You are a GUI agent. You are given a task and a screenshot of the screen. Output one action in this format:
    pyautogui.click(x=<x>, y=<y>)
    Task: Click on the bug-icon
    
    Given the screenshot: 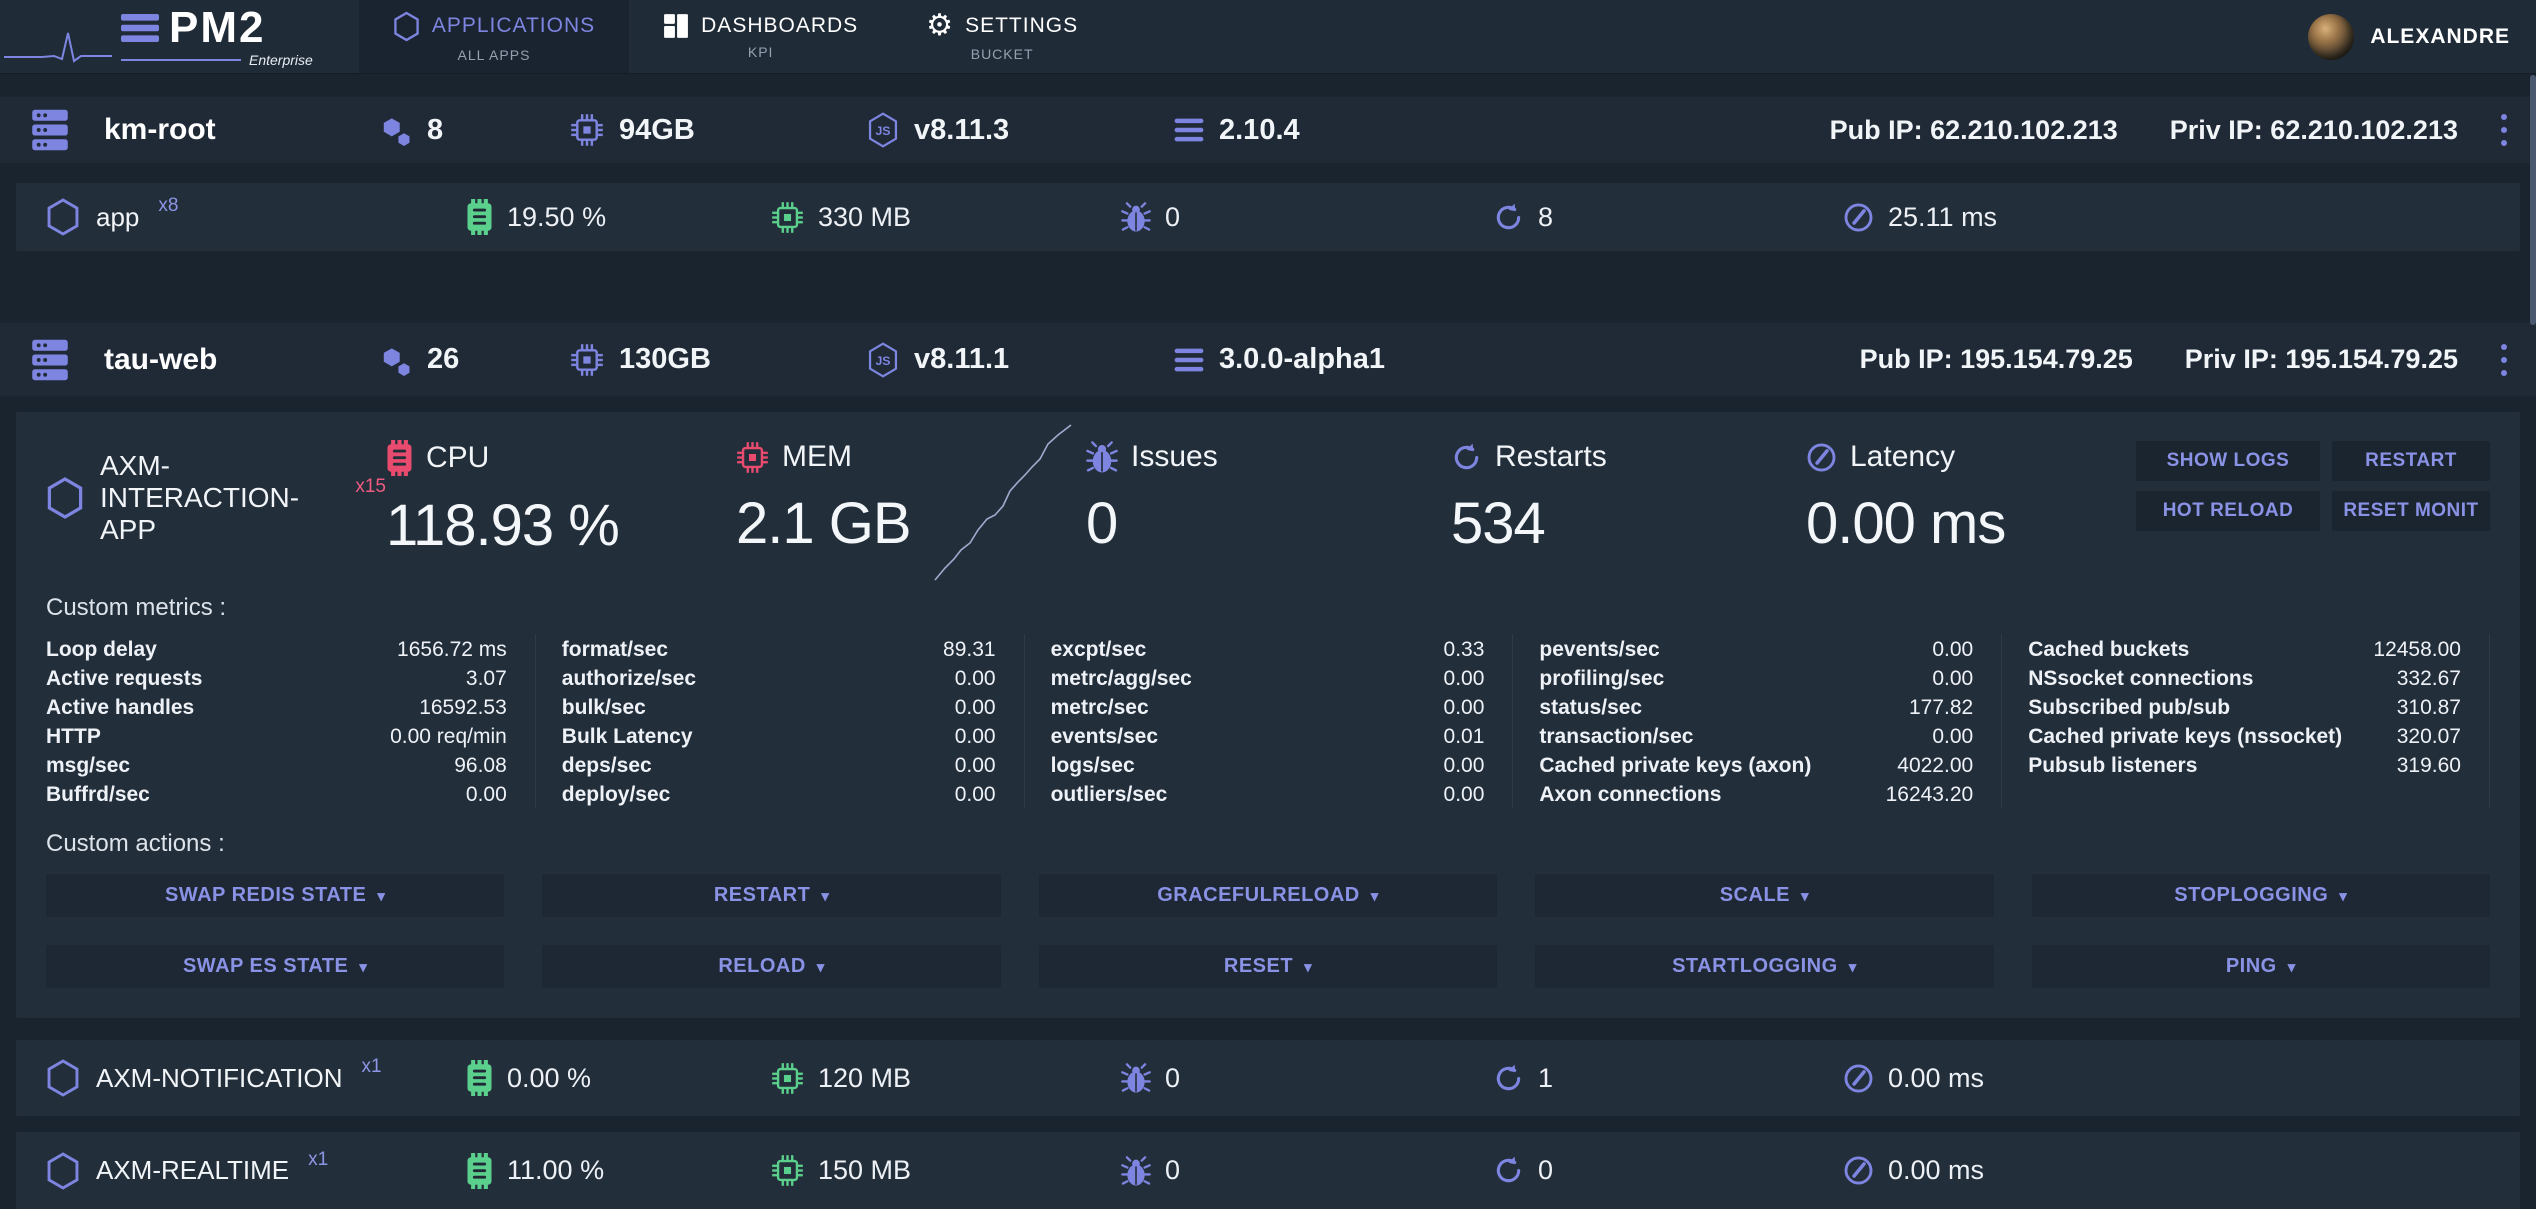 What is the action you would take?
    pyautogui.click(x=1136, y=1171)
    